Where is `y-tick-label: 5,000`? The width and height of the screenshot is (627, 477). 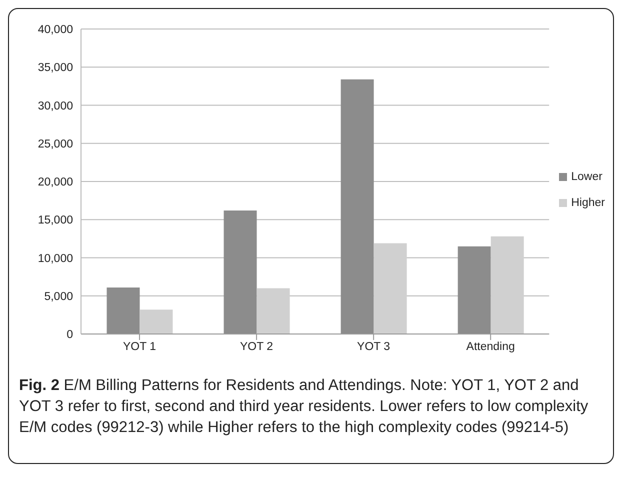 y-tick-label: 5,000 is located at coordinates (58, 296).